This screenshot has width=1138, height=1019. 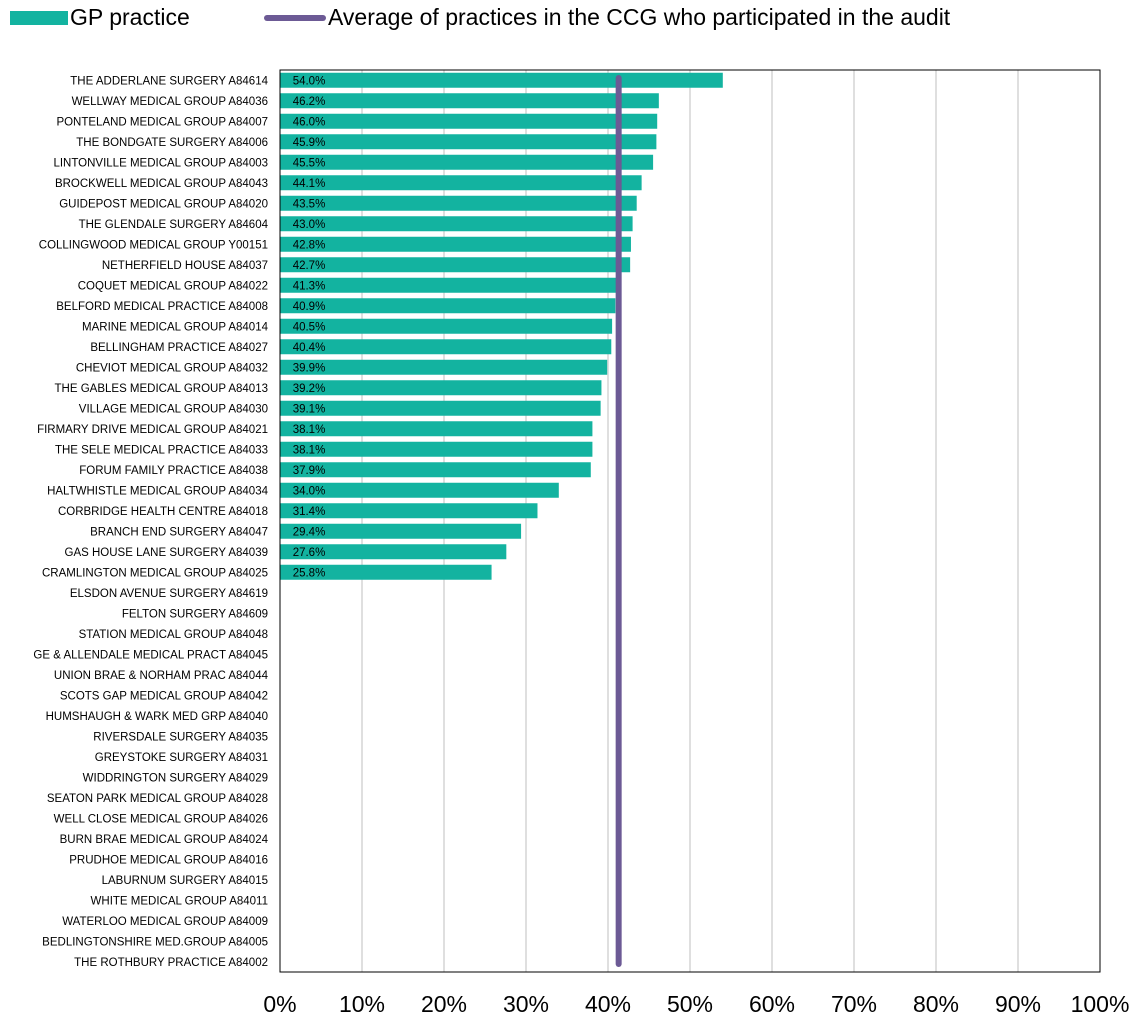 I want to click on x-tick-label: 60%, so click(x=772, y=1004).